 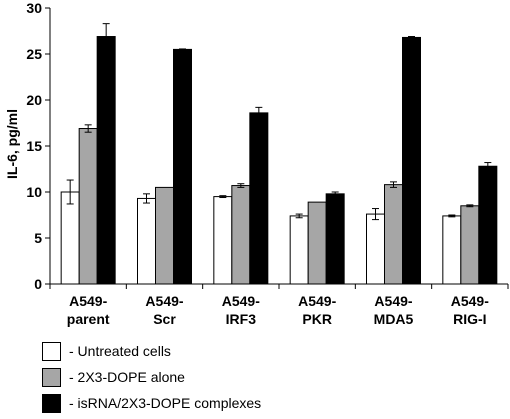 I want to click on y-tick-label: 0, so click(x=38, y=284).